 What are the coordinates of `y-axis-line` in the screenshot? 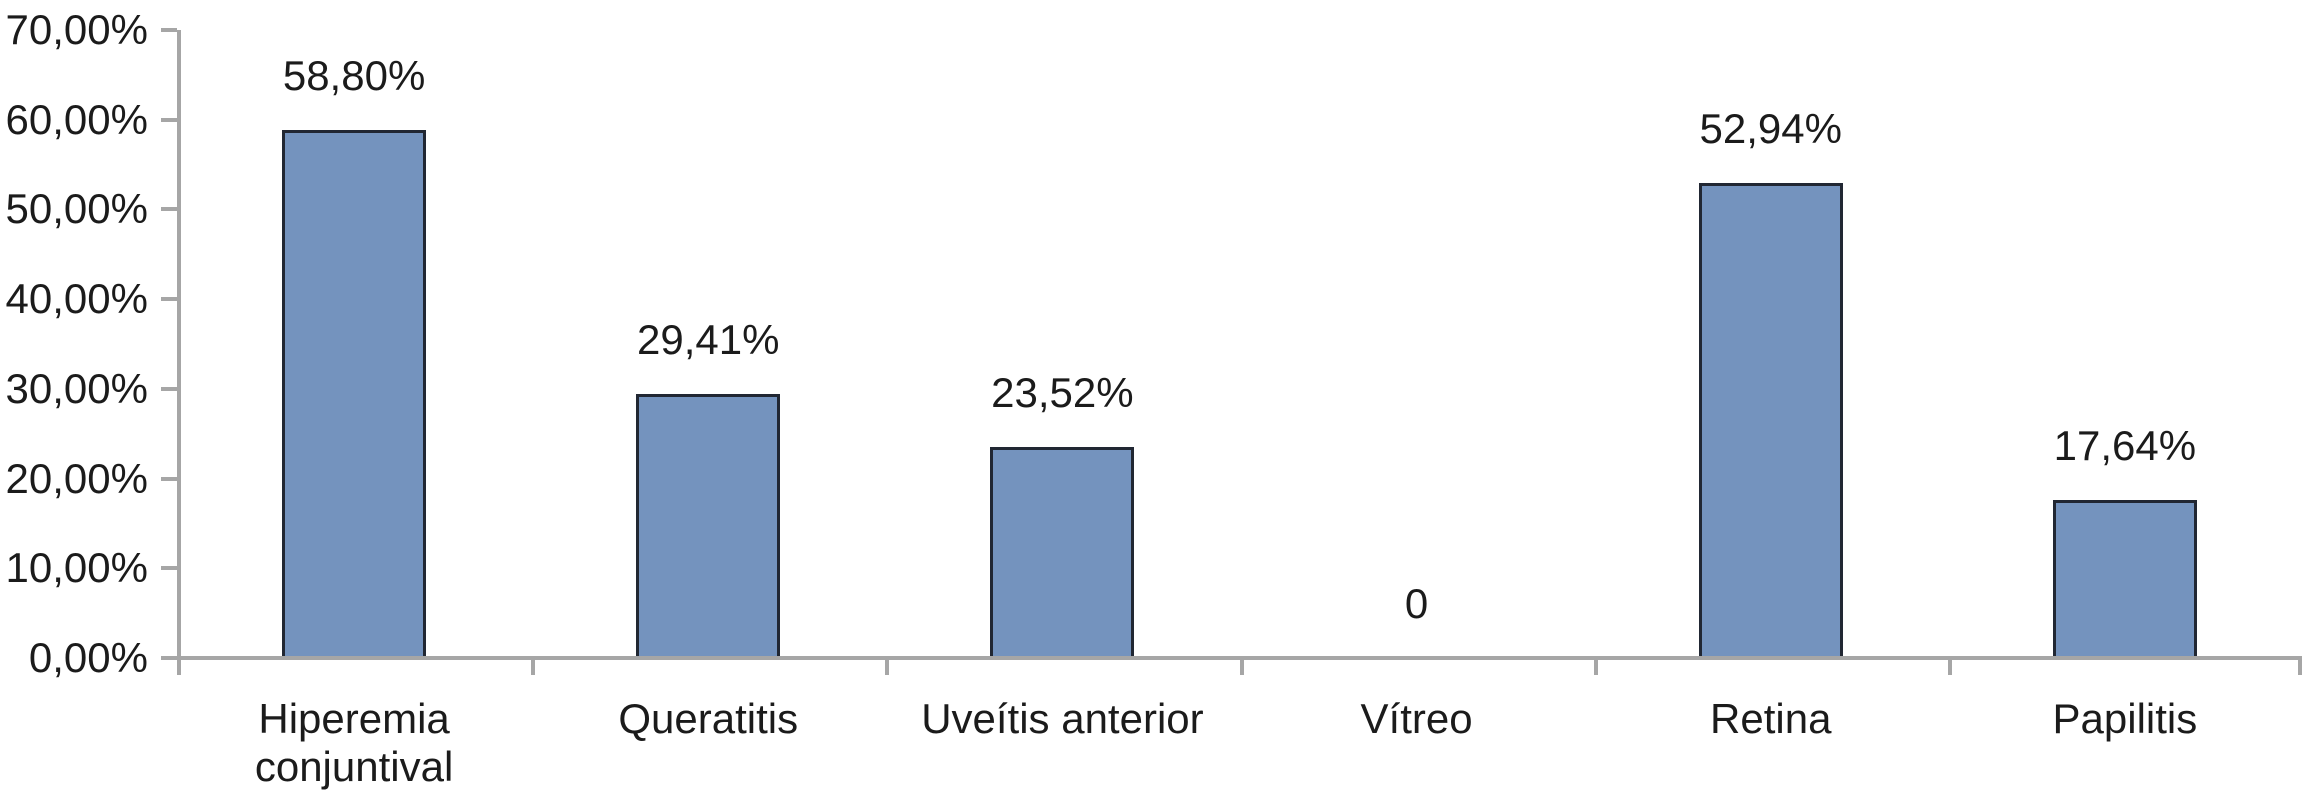 It's located at (179, 351).